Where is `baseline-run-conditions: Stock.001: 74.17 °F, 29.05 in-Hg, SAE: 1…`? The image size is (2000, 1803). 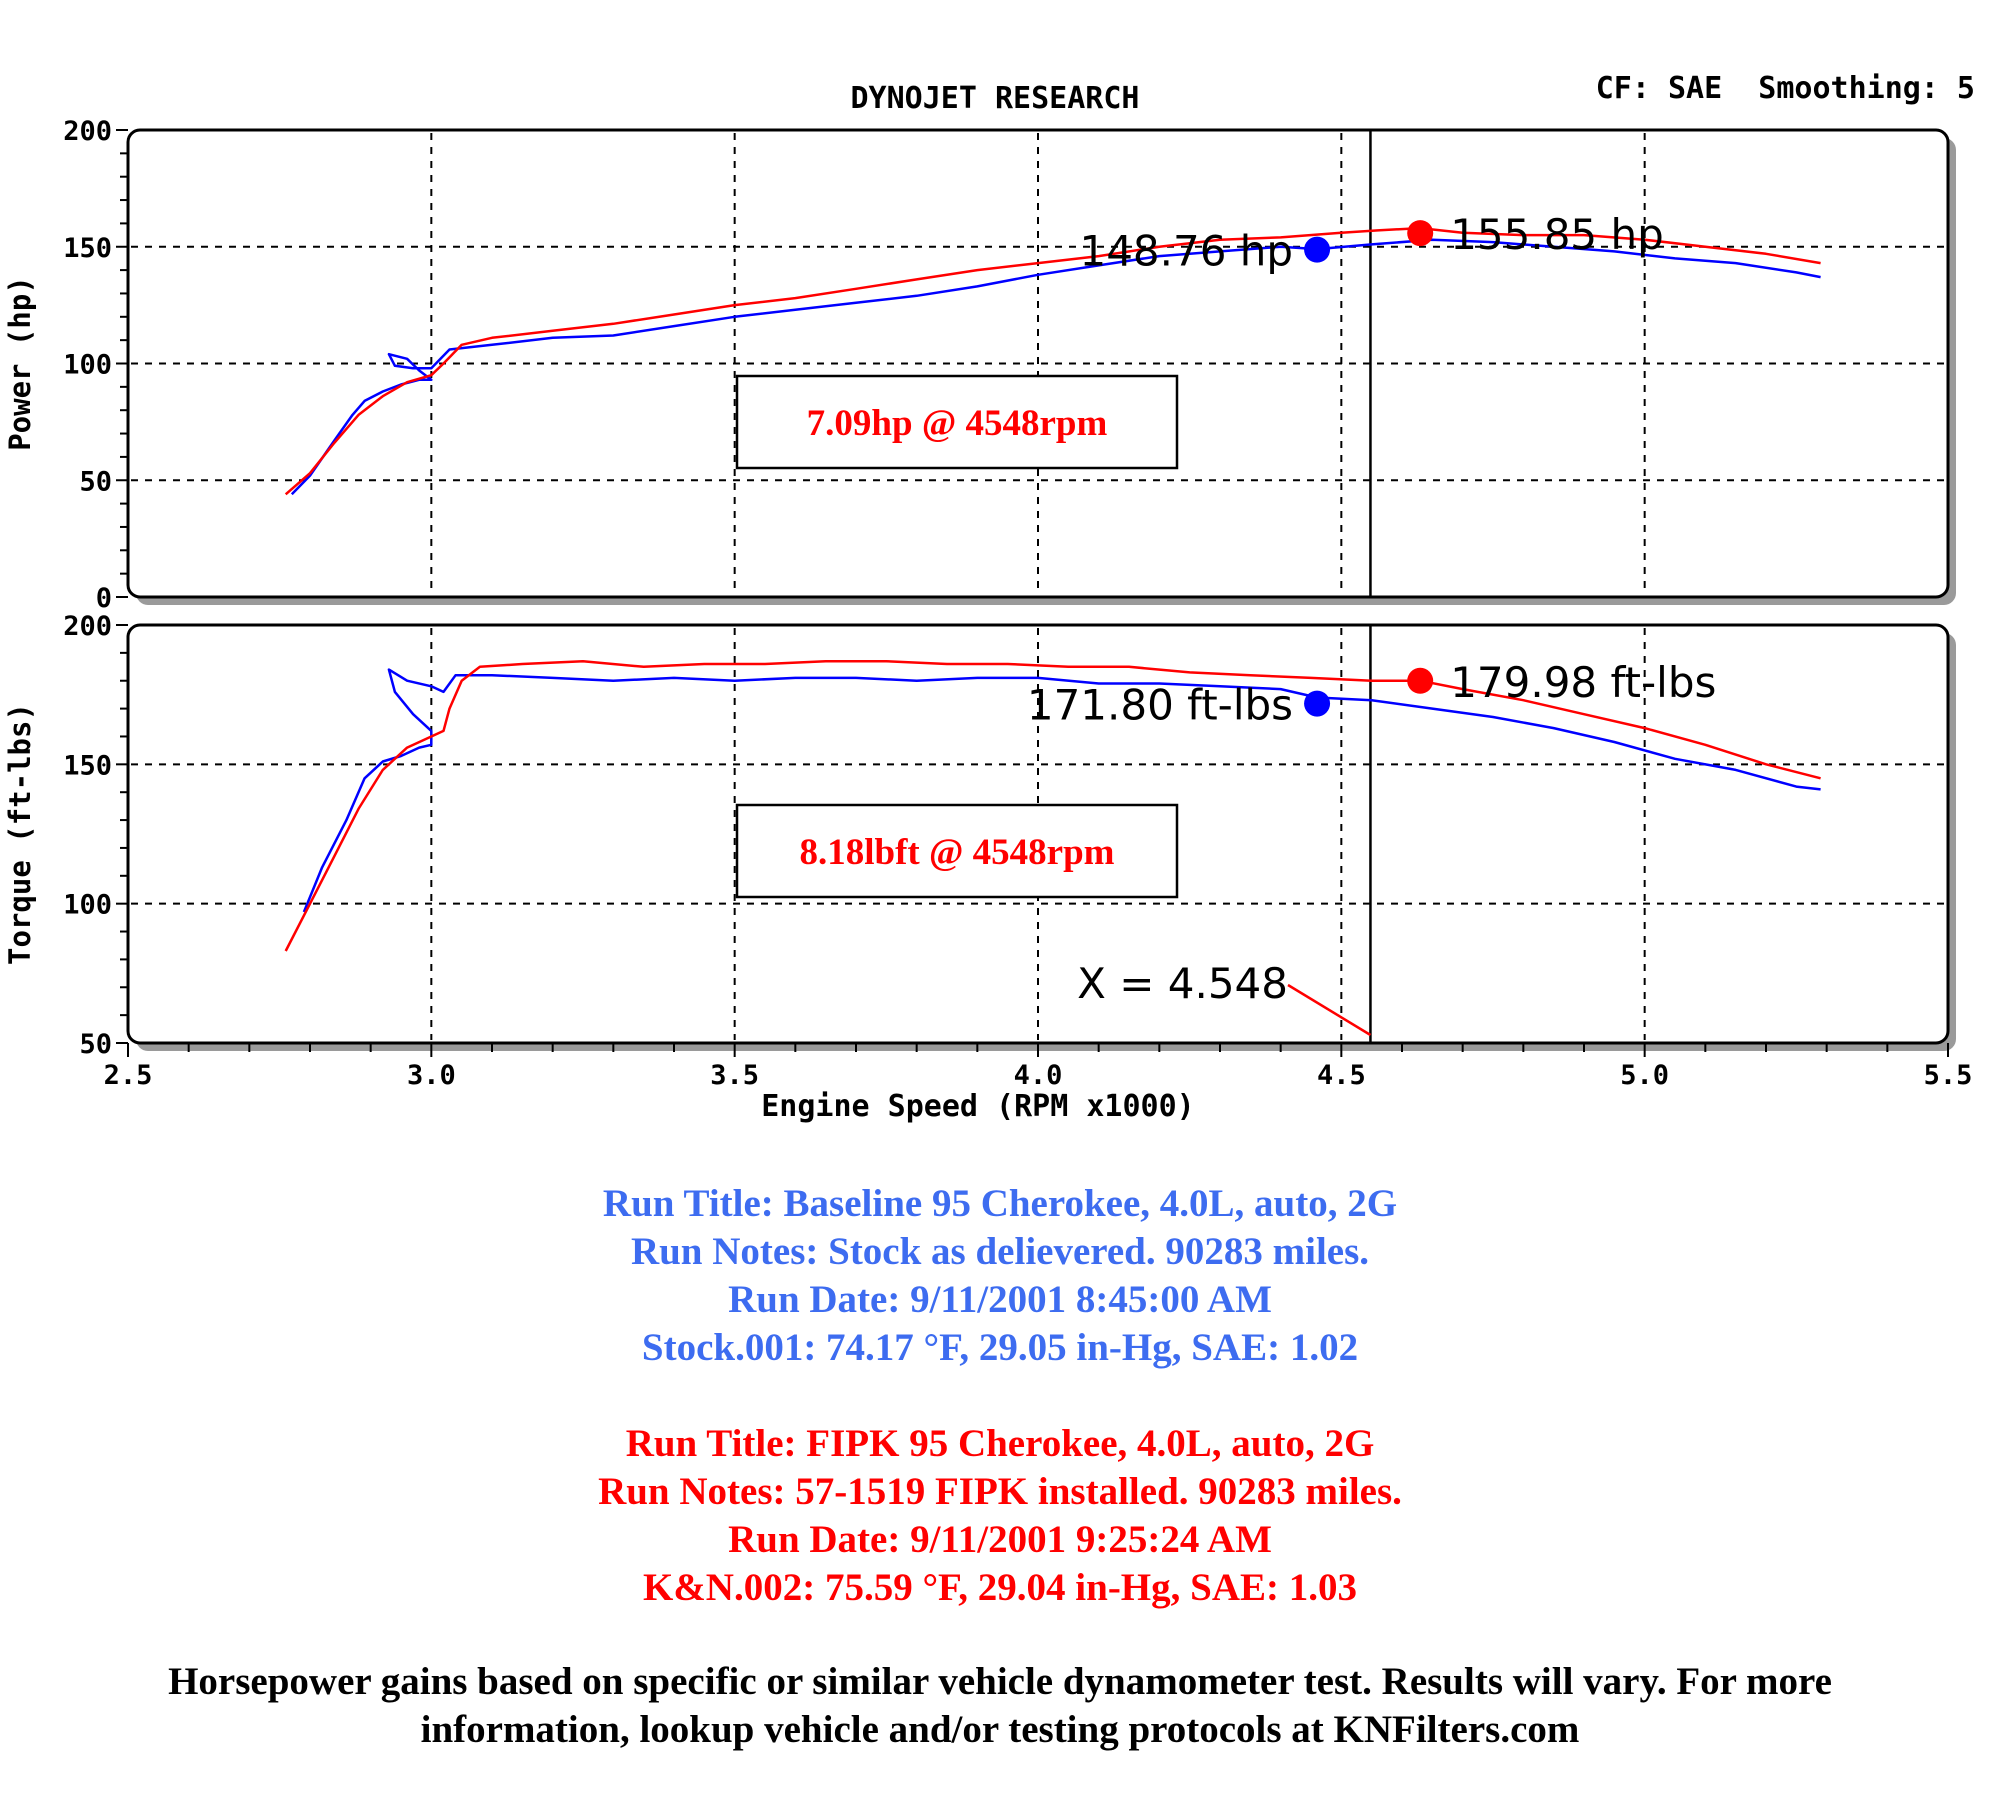 baseline-run-conditions: Stock.001: 74.17 °F, 29.05 in-Hg, SAE: 1… is located at coordinates (1000, 1347).